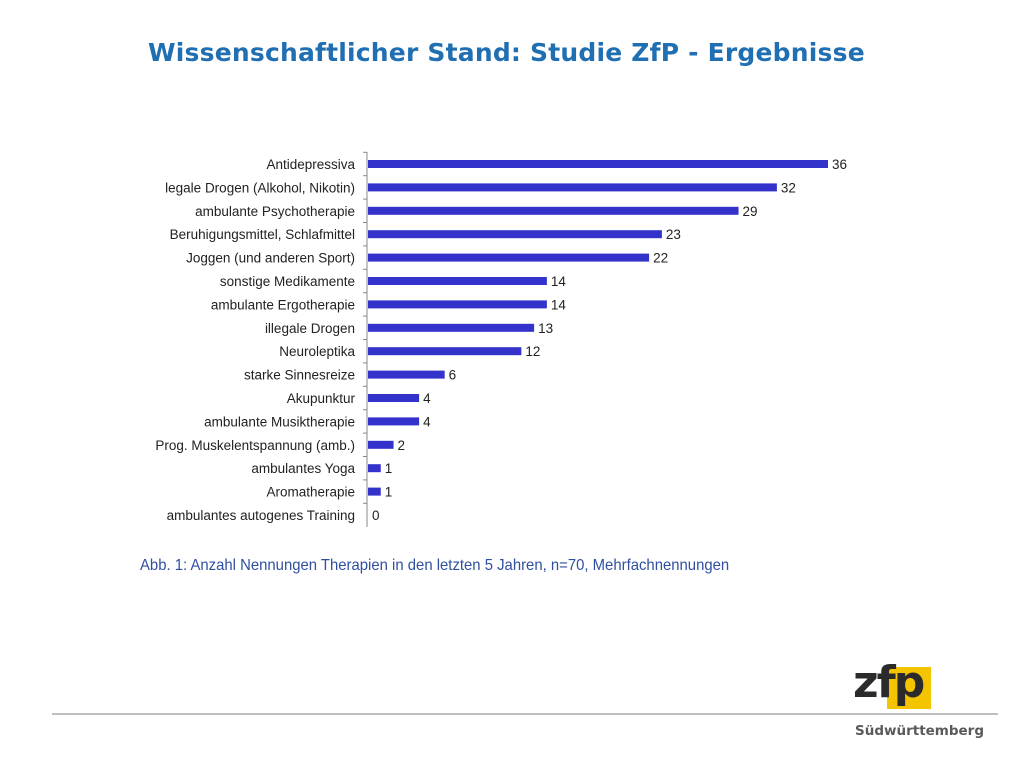  Describe the element at coordinates (909, 688) in the screenshot. I see `logo-accent-square` at that location.